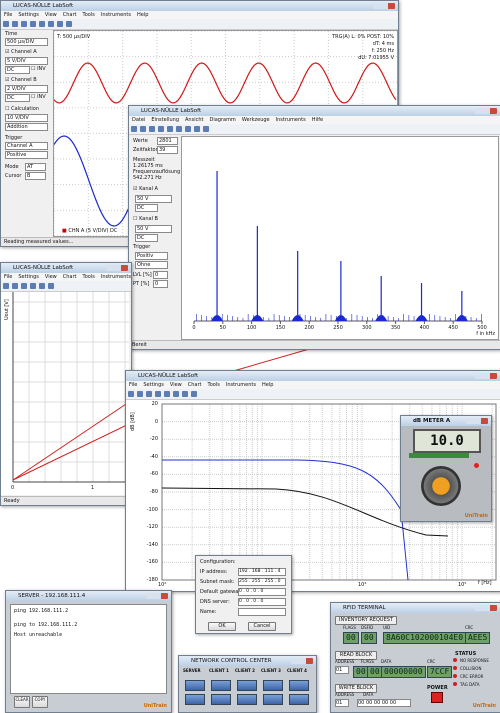  Describe the element at coordinates (66, 500) in the screenshot. I see `status-bar: Ready` at that location.